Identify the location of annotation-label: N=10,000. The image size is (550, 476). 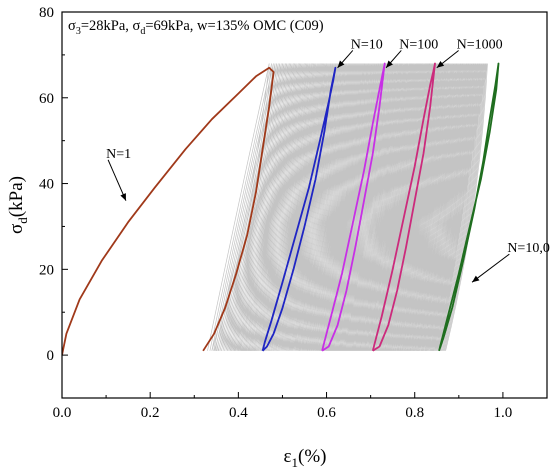
(528, 248).